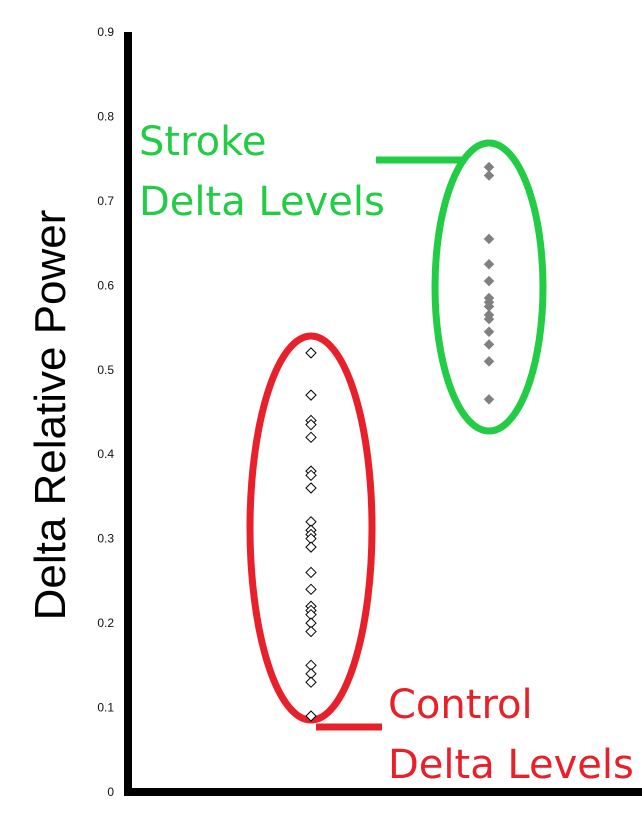 The width and height of the screenshot is (642, 828). Describe the element at coordinates (105, 116) in the screenshot. I see `y-tick-label: 0.8` at that location.